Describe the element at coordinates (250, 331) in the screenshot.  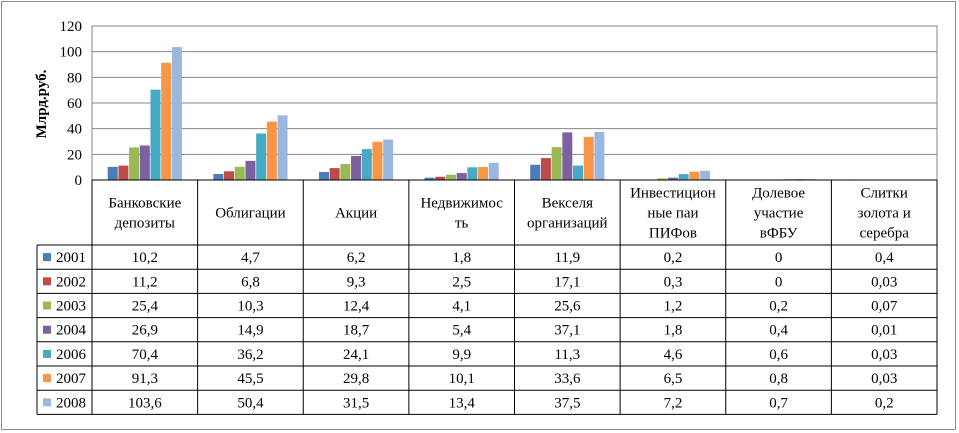
I see `table-cell: 14,9` at that location.